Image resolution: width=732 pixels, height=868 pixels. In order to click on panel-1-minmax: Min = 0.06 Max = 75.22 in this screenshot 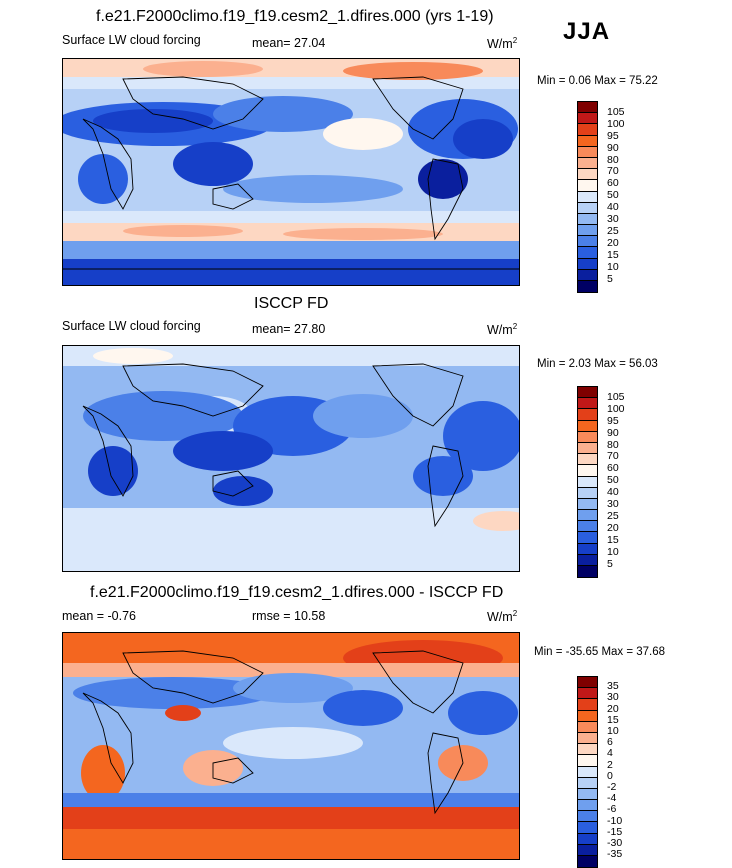, I will do `click(597, 81)`.